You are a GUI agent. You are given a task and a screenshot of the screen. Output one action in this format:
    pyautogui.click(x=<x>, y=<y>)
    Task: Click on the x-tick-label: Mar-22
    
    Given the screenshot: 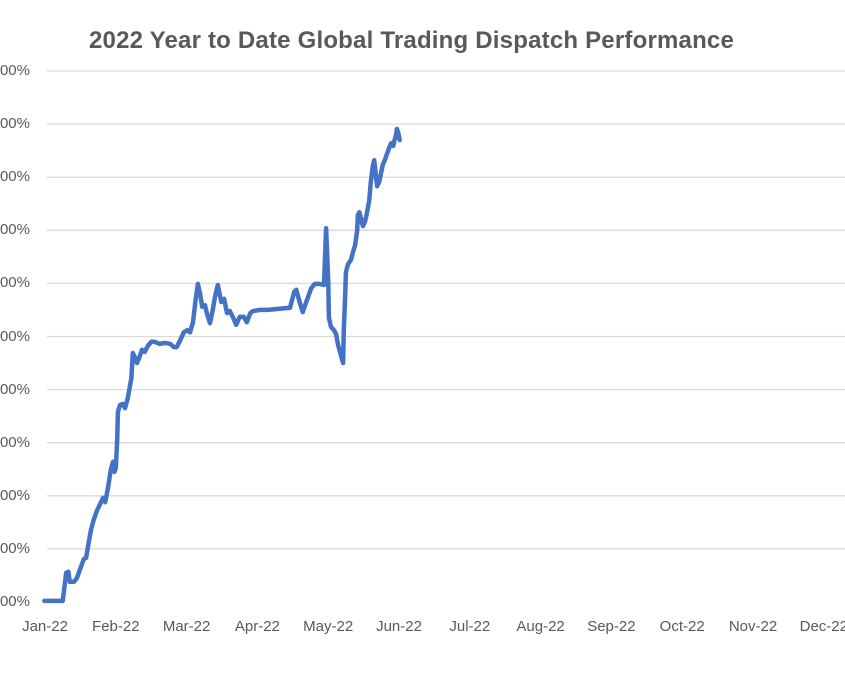 What is the action you would take?
    pyautogui.click(x=186, y=626)
    